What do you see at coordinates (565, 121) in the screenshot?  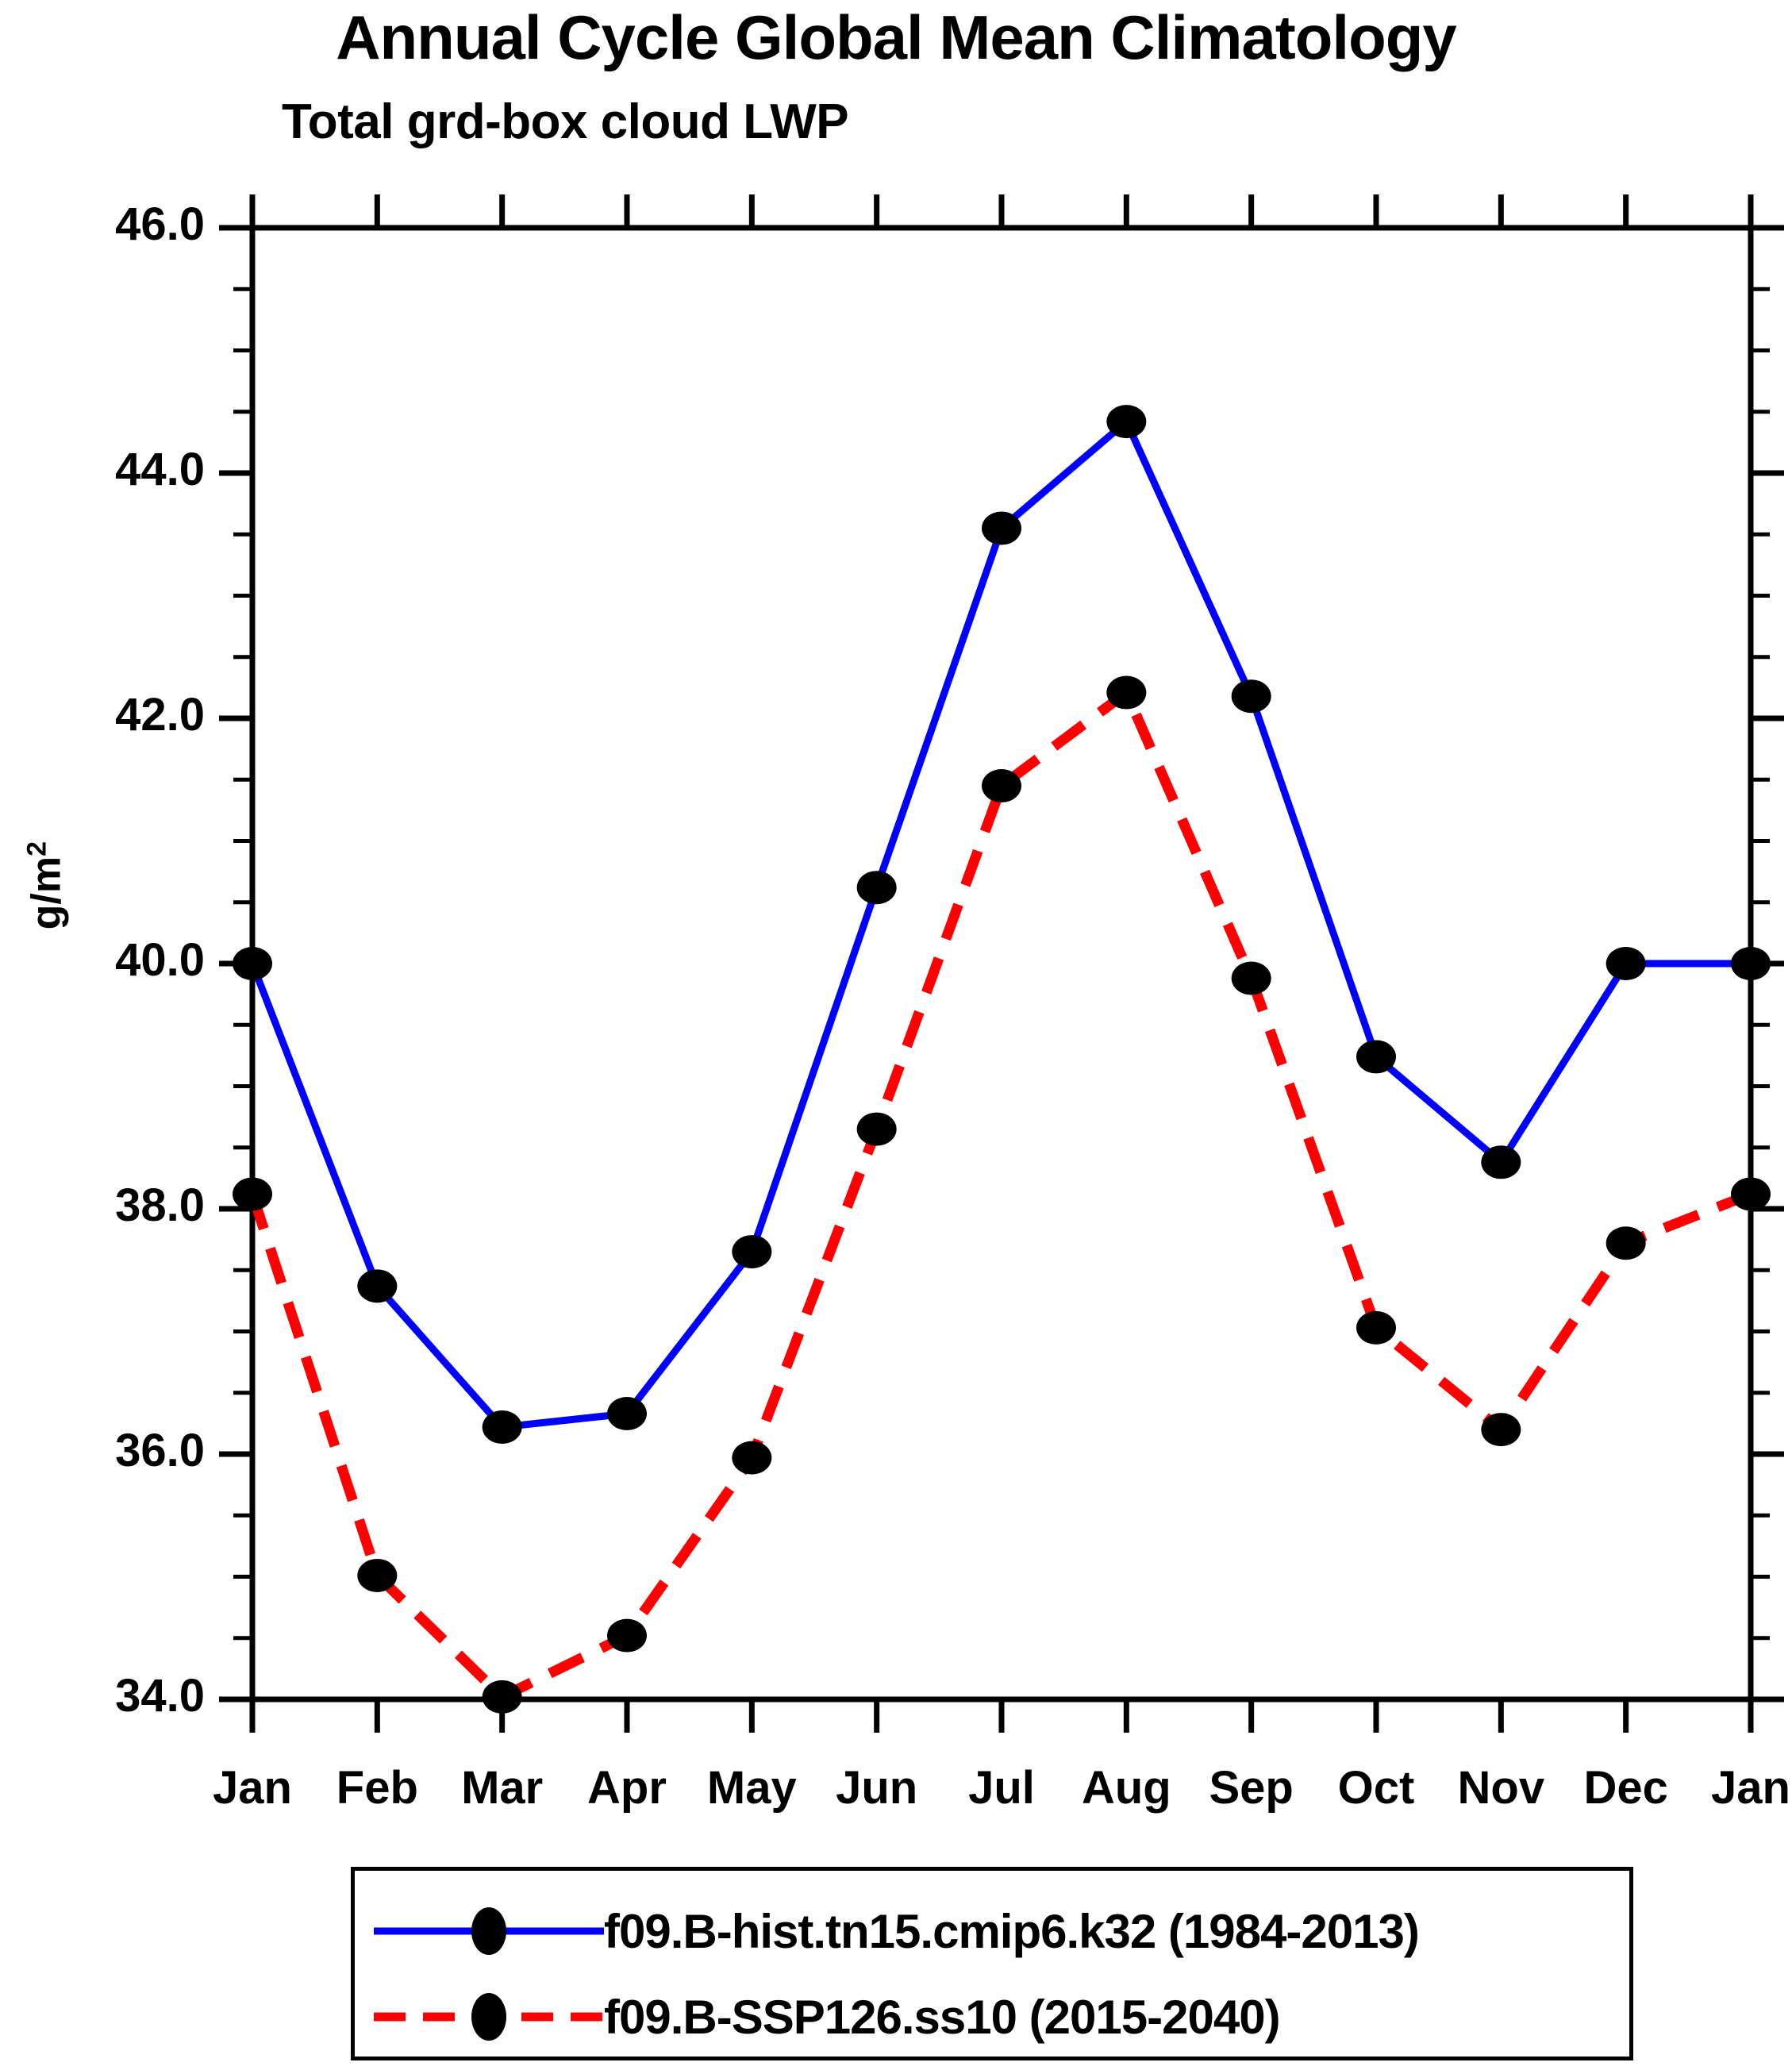 I see `chart-subtitle: Total grd-box cloud LWP` at bounding box center [565, 121].